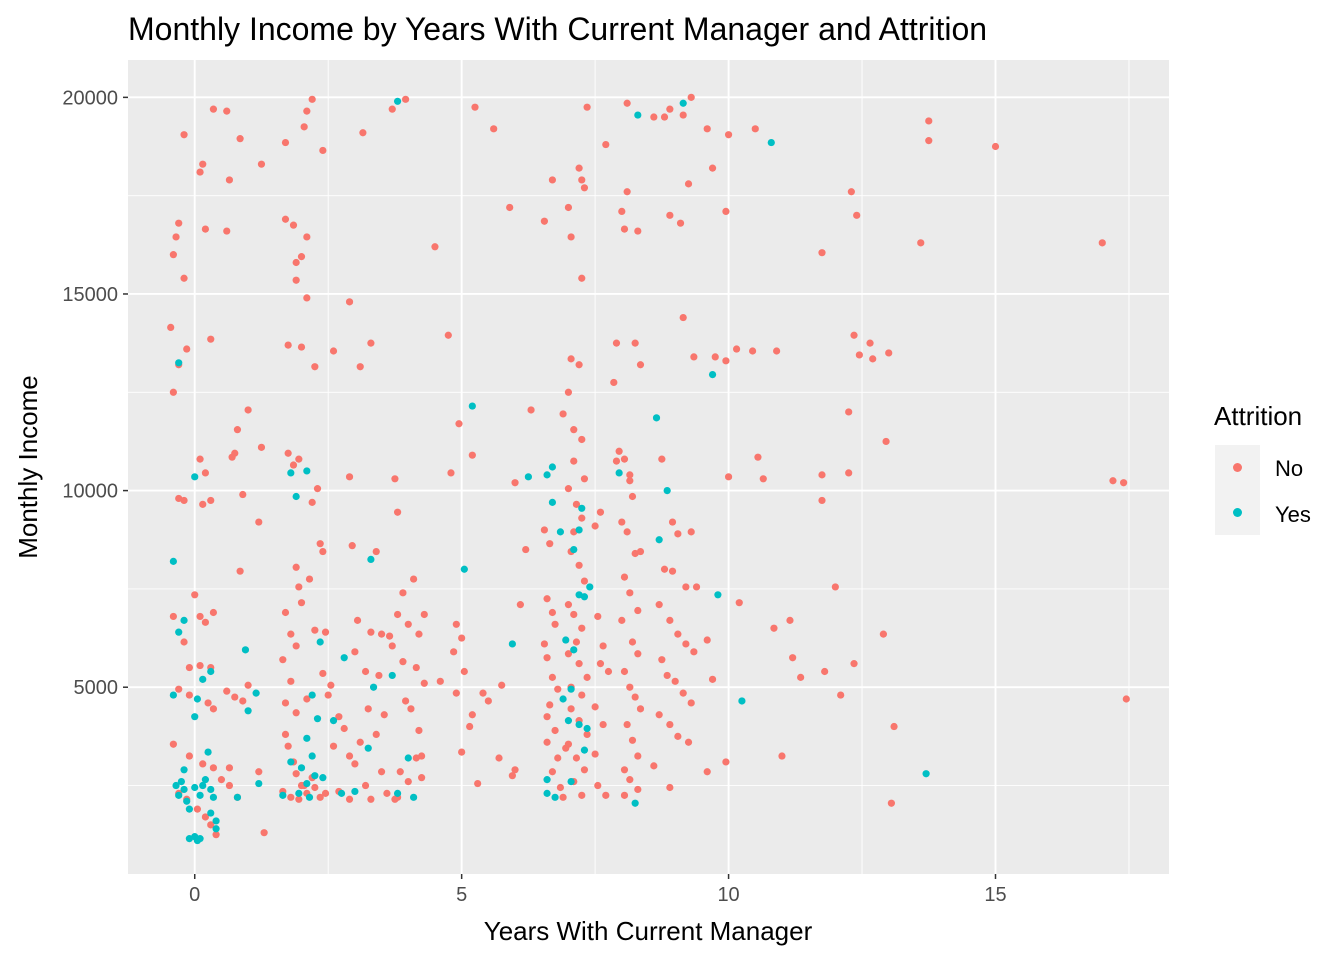 This screenshot has height=960, width=1344. What do you see at coordinates (1258, 416) in the screenshot?
I see `legend-title: Attrition` at bounding box center [1258, 416].